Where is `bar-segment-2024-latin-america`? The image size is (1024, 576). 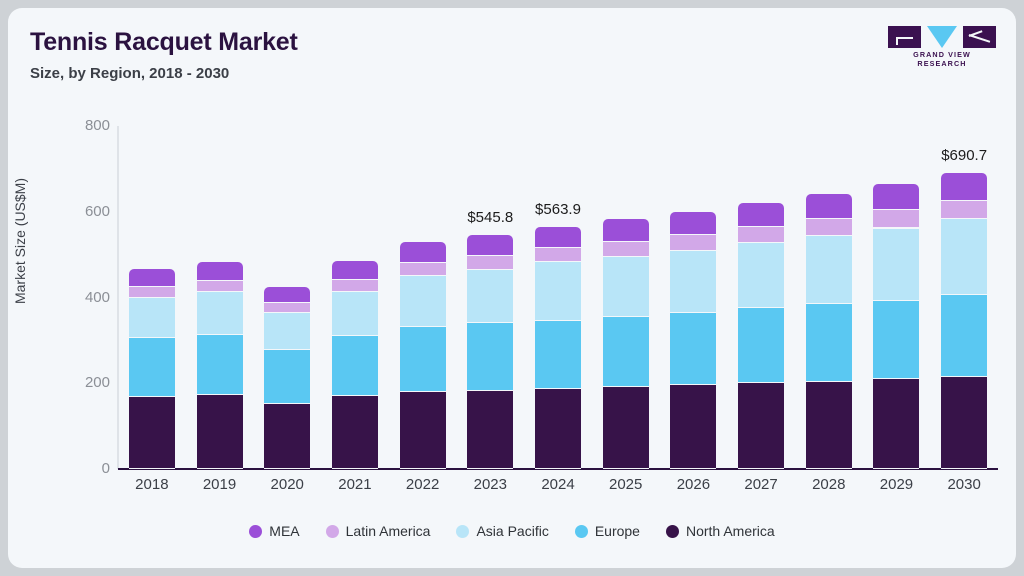
bar-segment-2024-latin-america is located at coordinates (558, 254).